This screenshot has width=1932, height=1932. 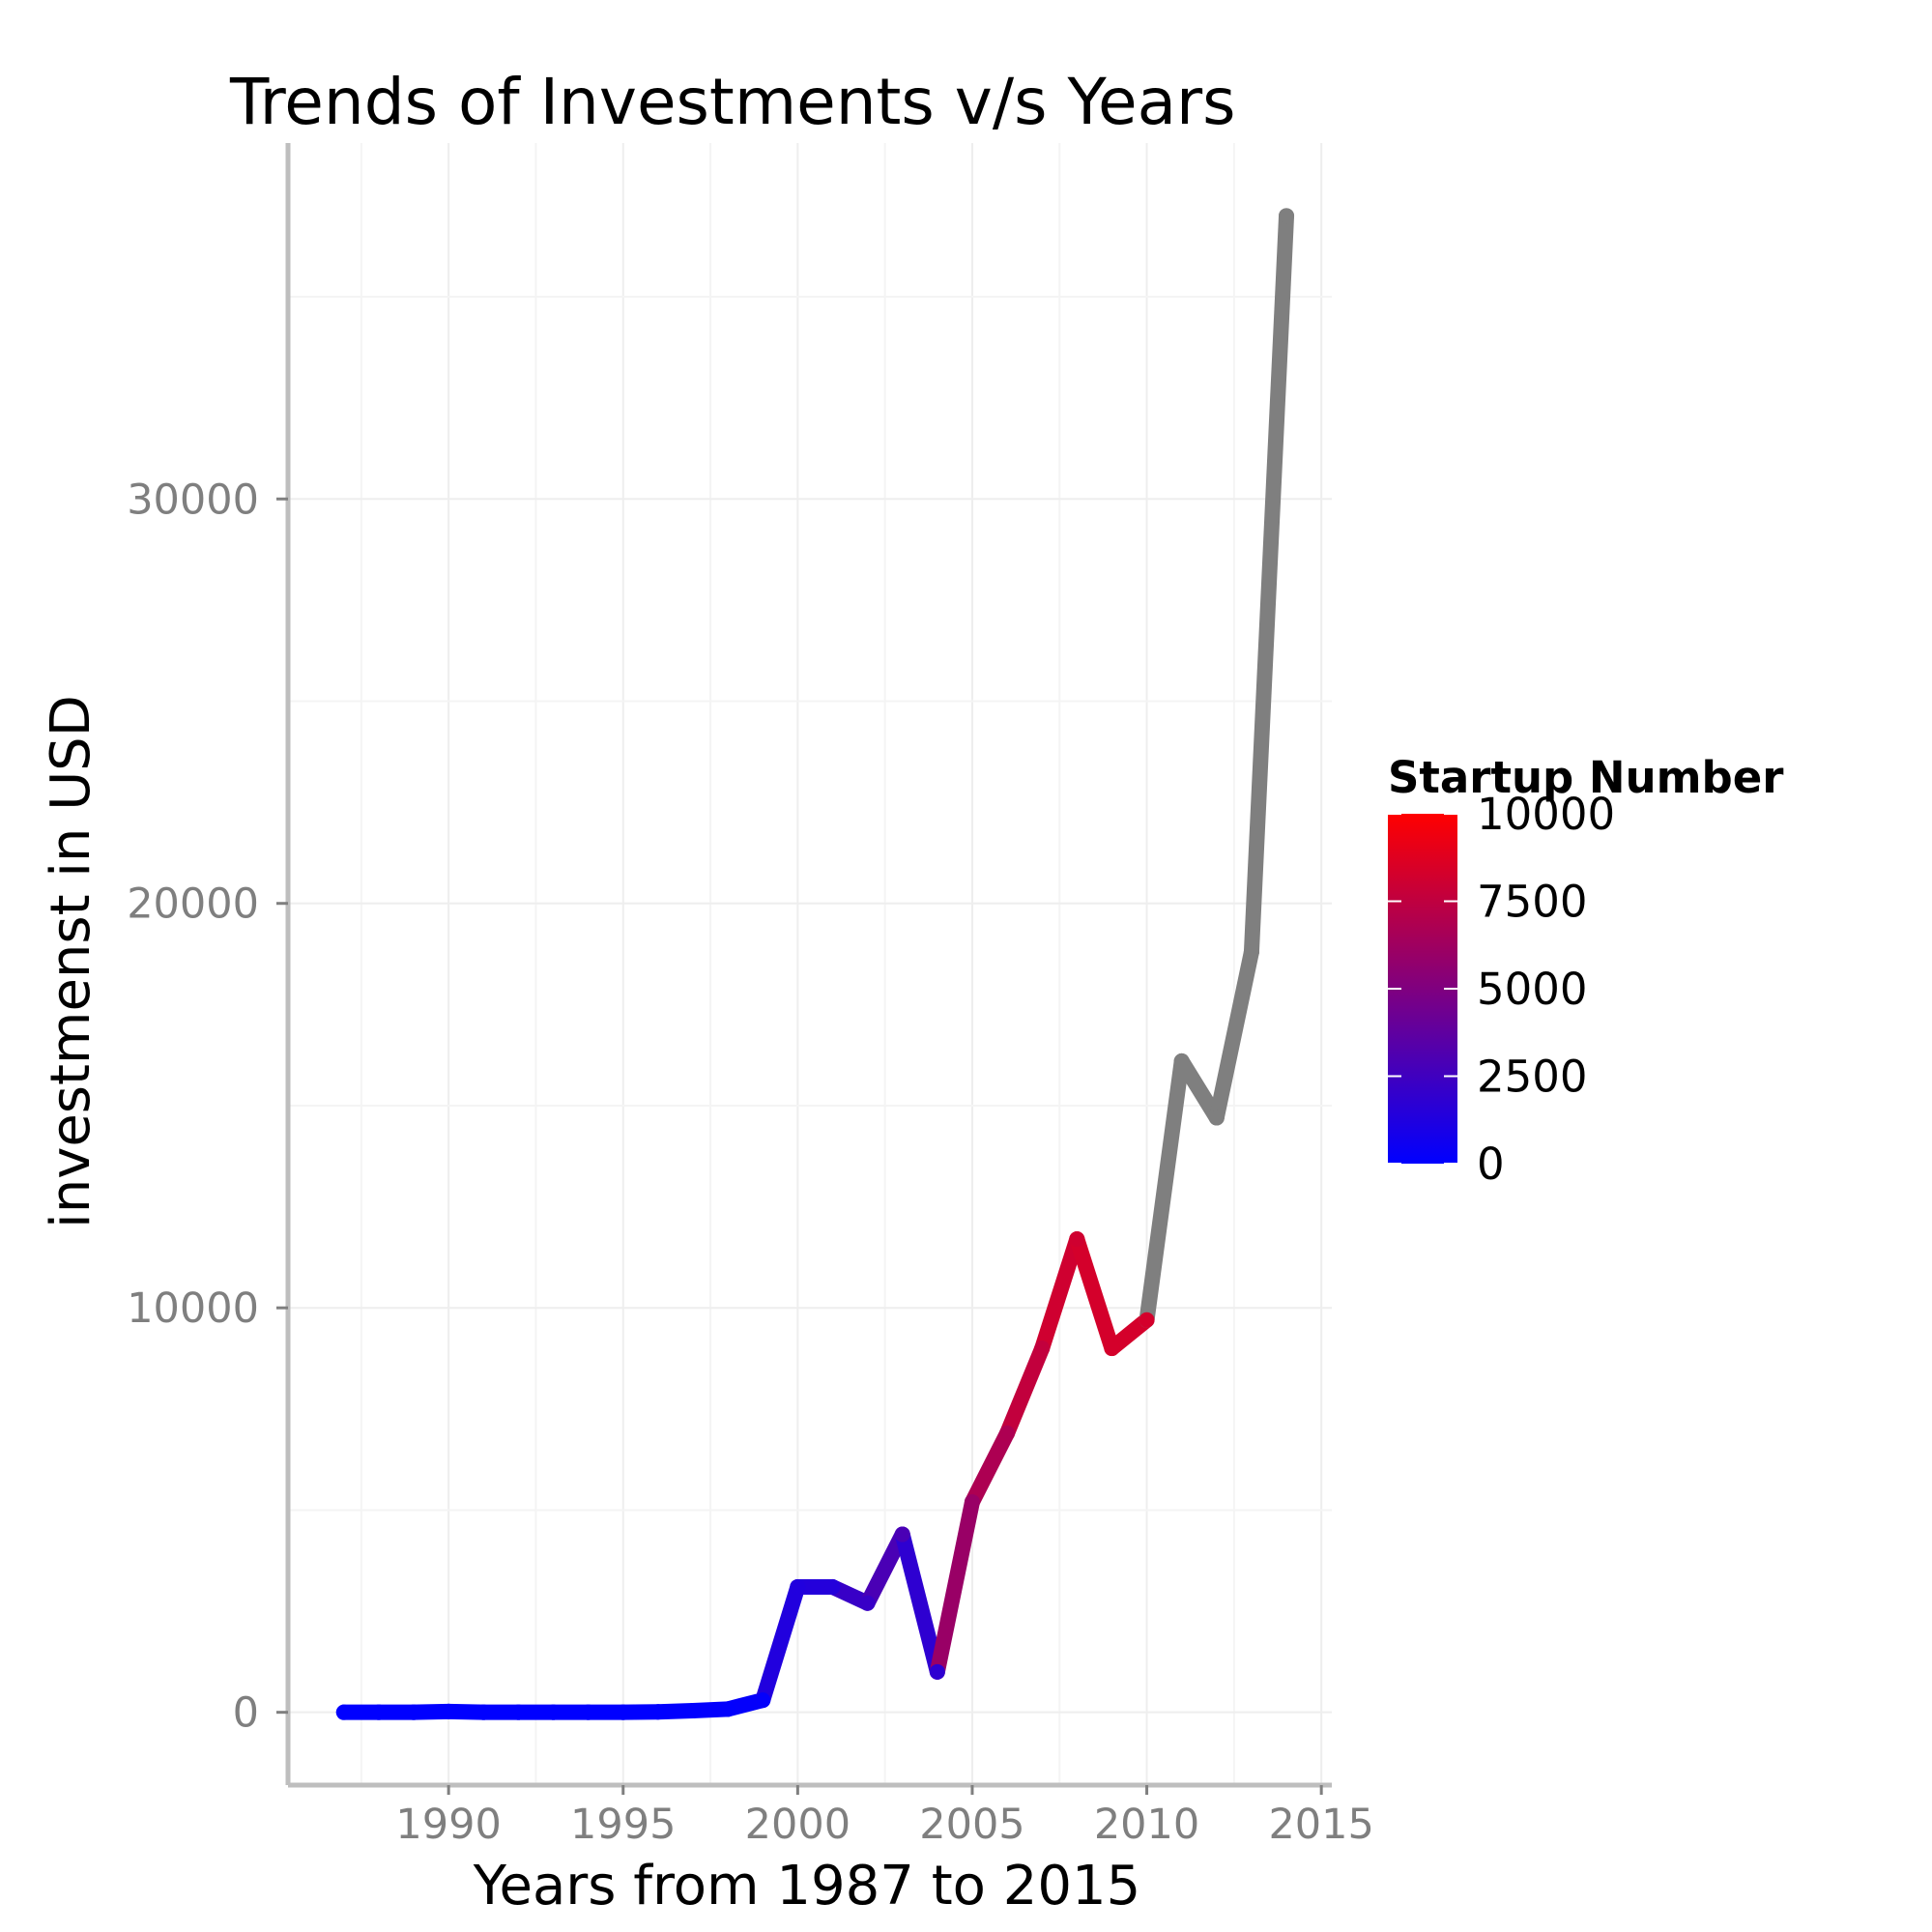 I want to click on legend-tick-label: 5000, so click(x=1532, y=989).